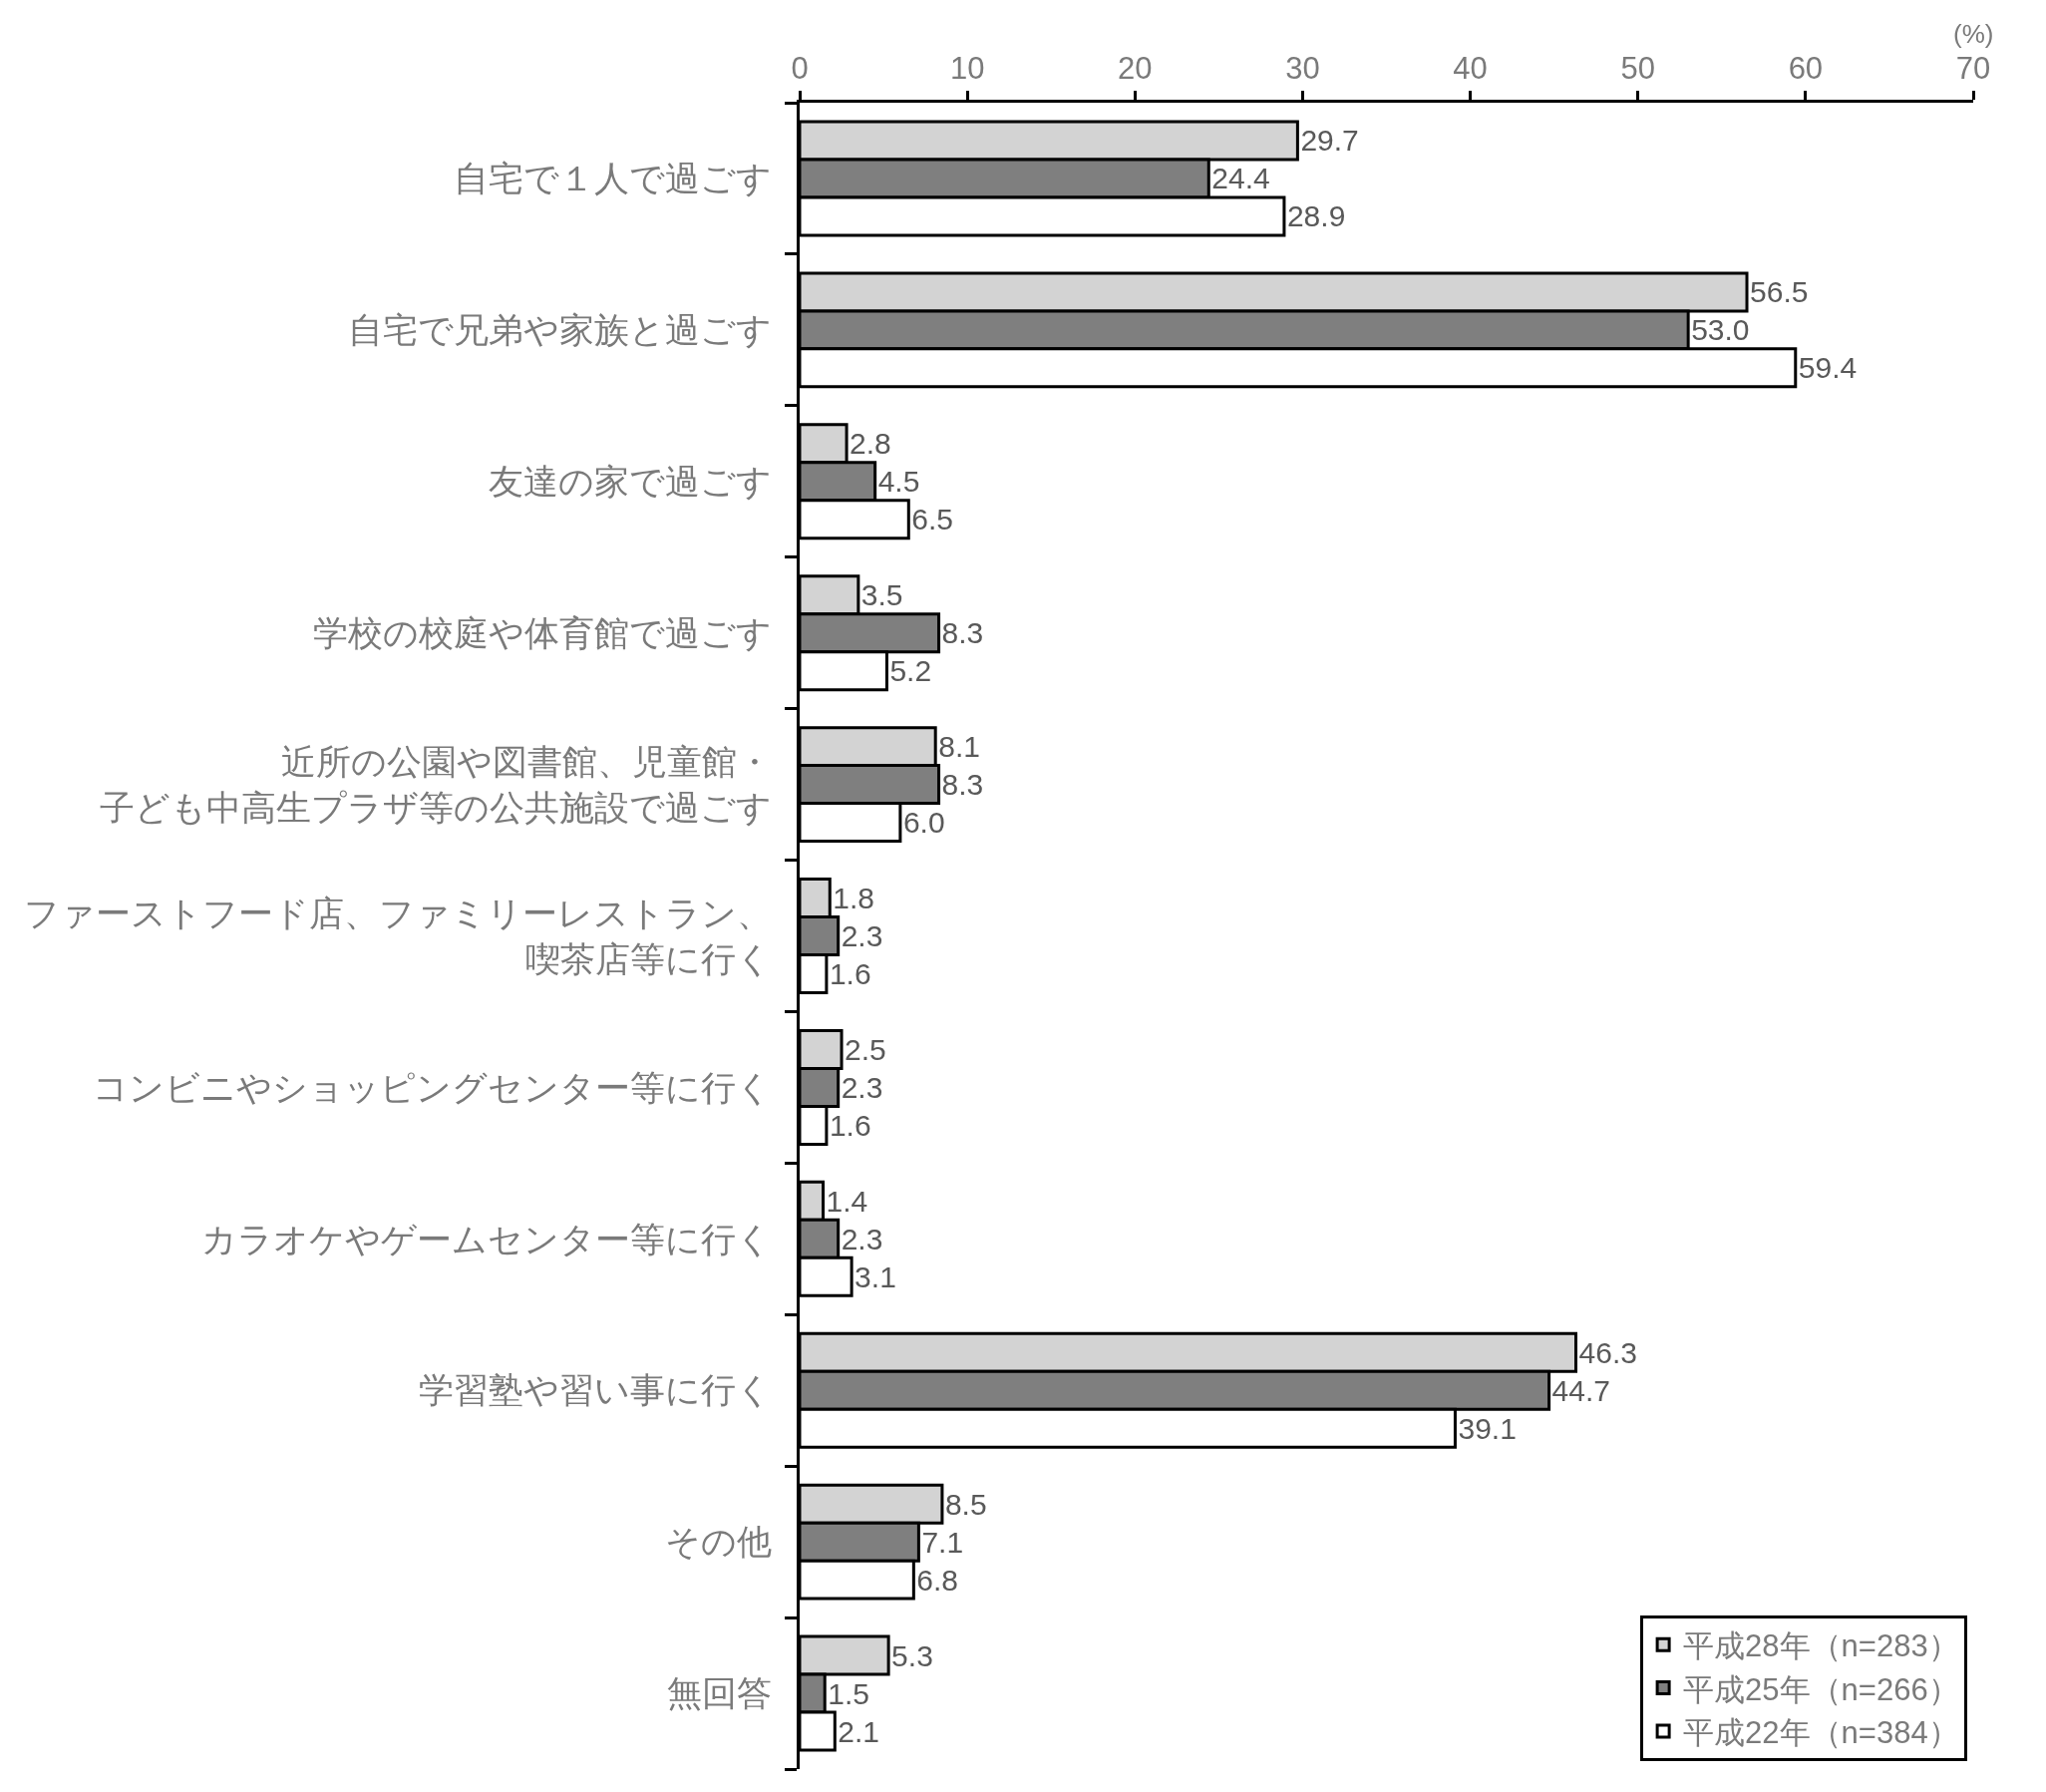 This screenshot has height=1792, width=2046. Describe the element at coordinates (560, 330) in the screenshot. I see `y-tick-label: 自宅で兄弟や家族と過ごす` at that location.